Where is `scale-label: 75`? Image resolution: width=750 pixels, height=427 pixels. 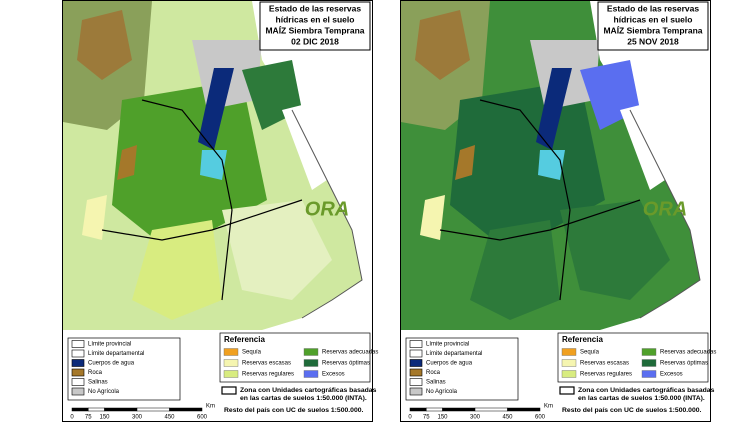
scale-label: 75 is located at coordinates (88, 418).